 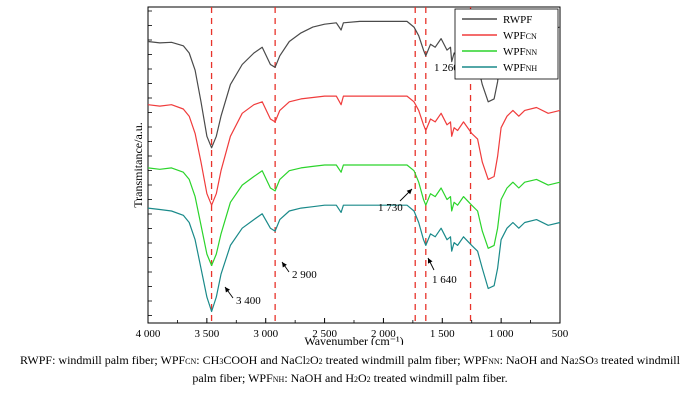 I want to click on x-tick-label-6: 1 000, so click(x=501, y=334).